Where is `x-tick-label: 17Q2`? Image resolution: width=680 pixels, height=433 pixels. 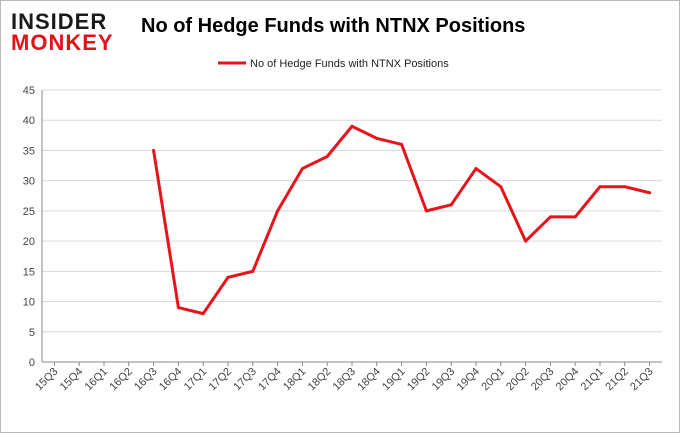
x-tick-label: 17Q2 is located at coordinates (221, 380).